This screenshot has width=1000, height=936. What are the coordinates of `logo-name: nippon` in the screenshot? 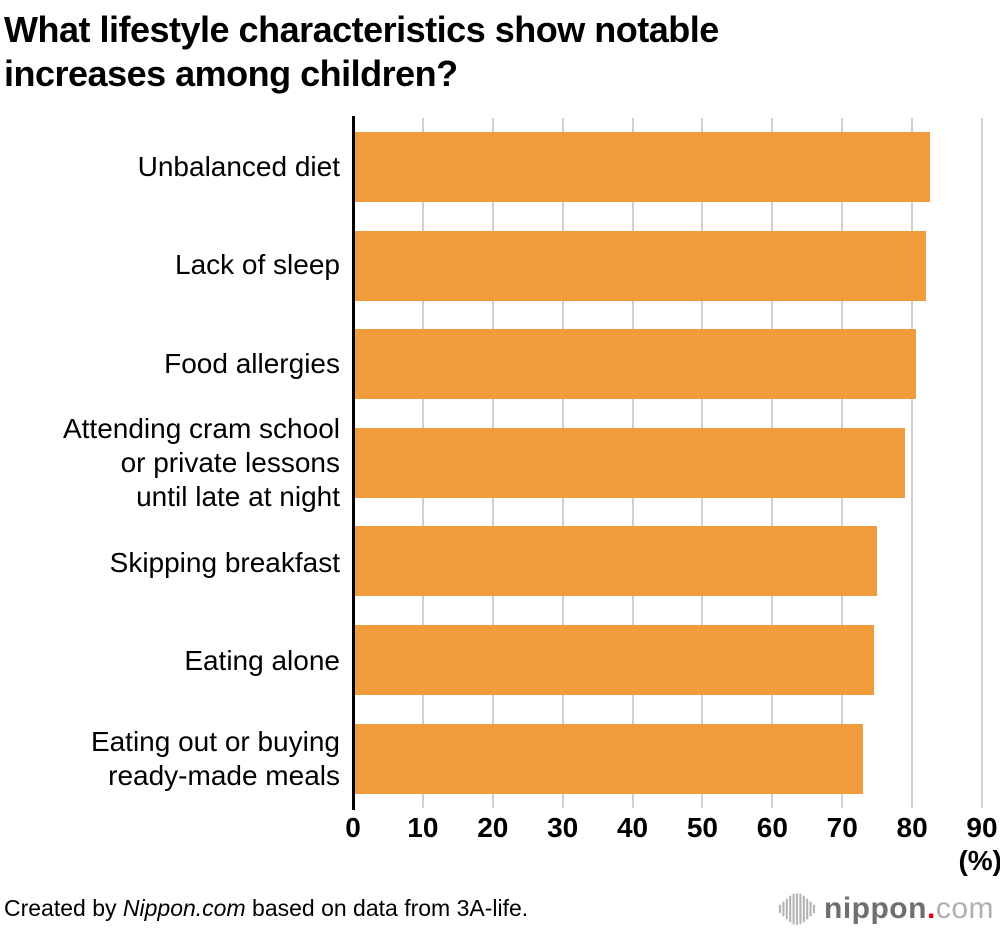 It's located at (875, 908).